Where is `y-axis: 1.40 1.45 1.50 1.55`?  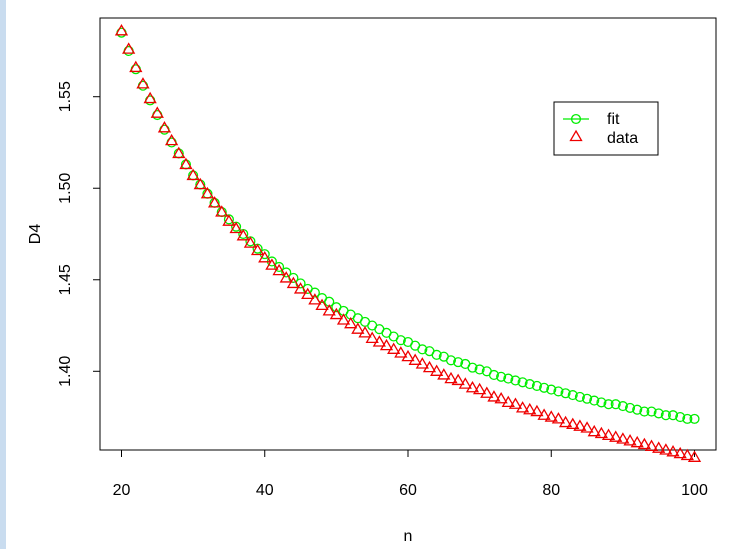
y-axis: 1.40 1.45 1.50 1.55 is located at coordinates (79, 234).